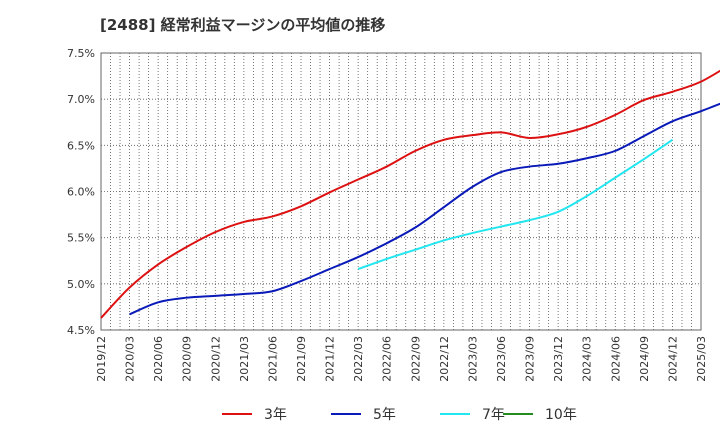 The width and height of the screenshot is (720, 440). Describe the element at coordinates (558, 359) in the screenshot. I see `x-tick-label: 2023/12` at that location.